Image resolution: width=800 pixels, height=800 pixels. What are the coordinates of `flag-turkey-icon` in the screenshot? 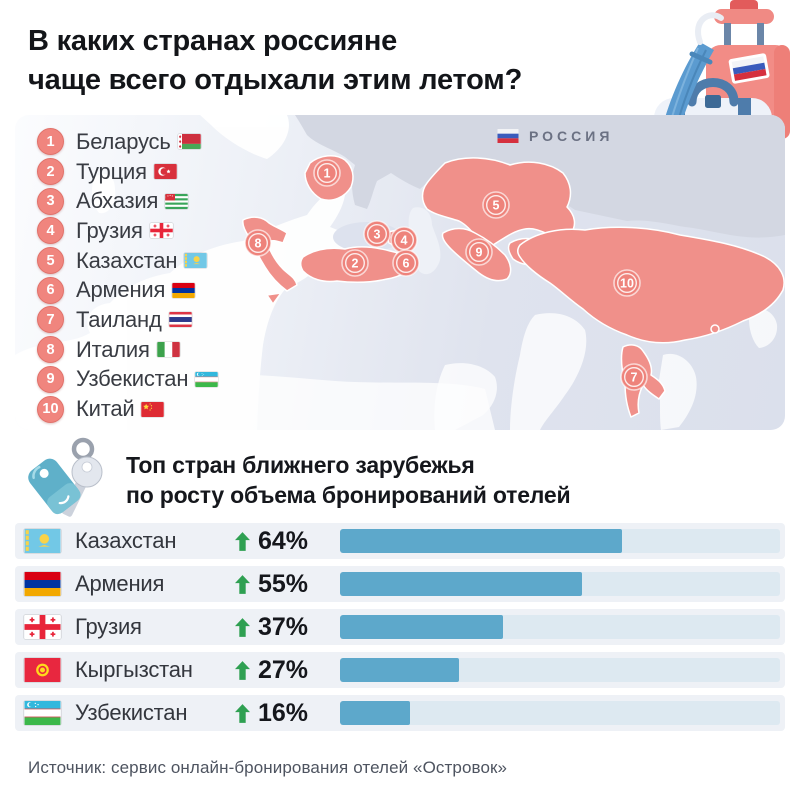 It's located at (165, 171).